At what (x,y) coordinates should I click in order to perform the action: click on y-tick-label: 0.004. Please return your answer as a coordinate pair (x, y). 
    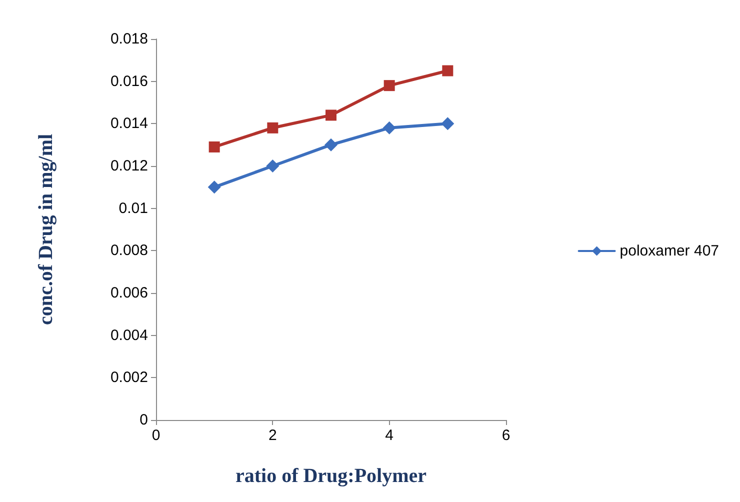
    Looking at the image, I should click on (129, 335).